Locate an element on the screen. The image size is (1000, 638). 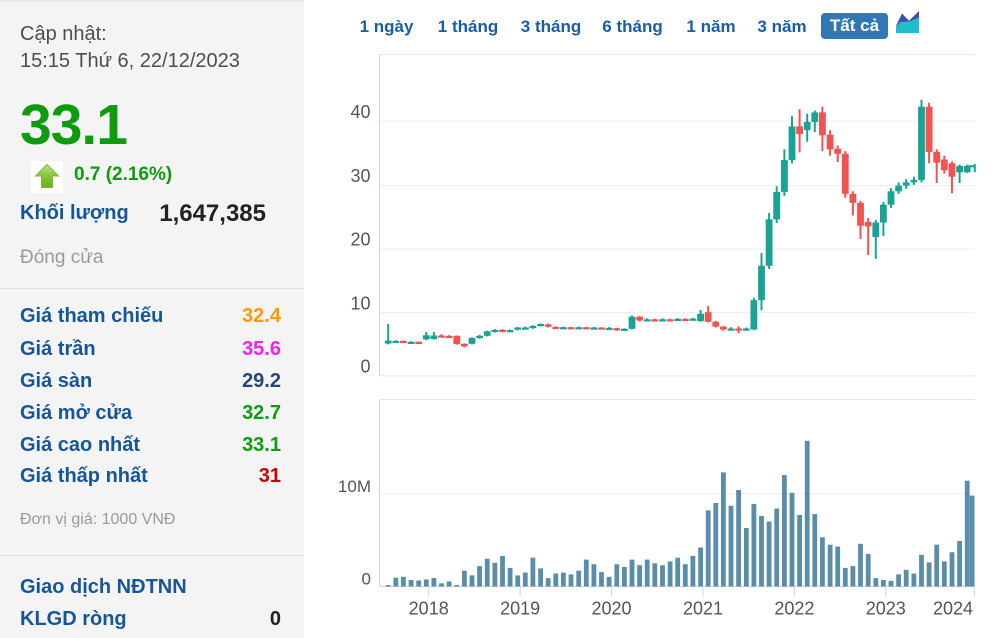
svg-text: 2024 is located at coordinates (953, 609).